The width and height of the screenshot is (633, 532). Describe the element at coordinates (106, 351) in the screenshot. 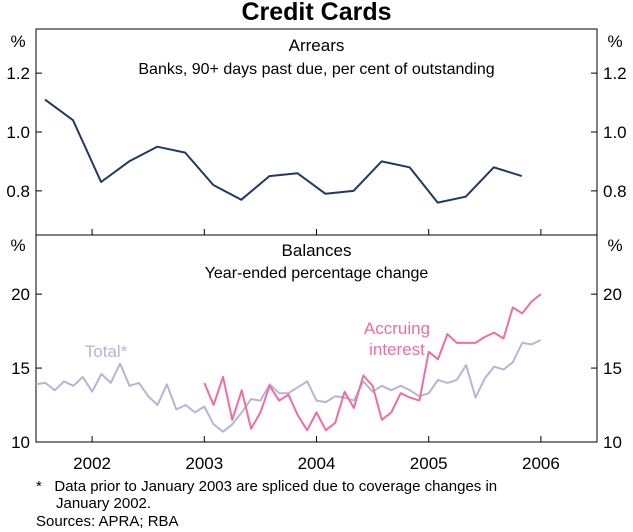

I see `total-series-label: Total*` at that location.